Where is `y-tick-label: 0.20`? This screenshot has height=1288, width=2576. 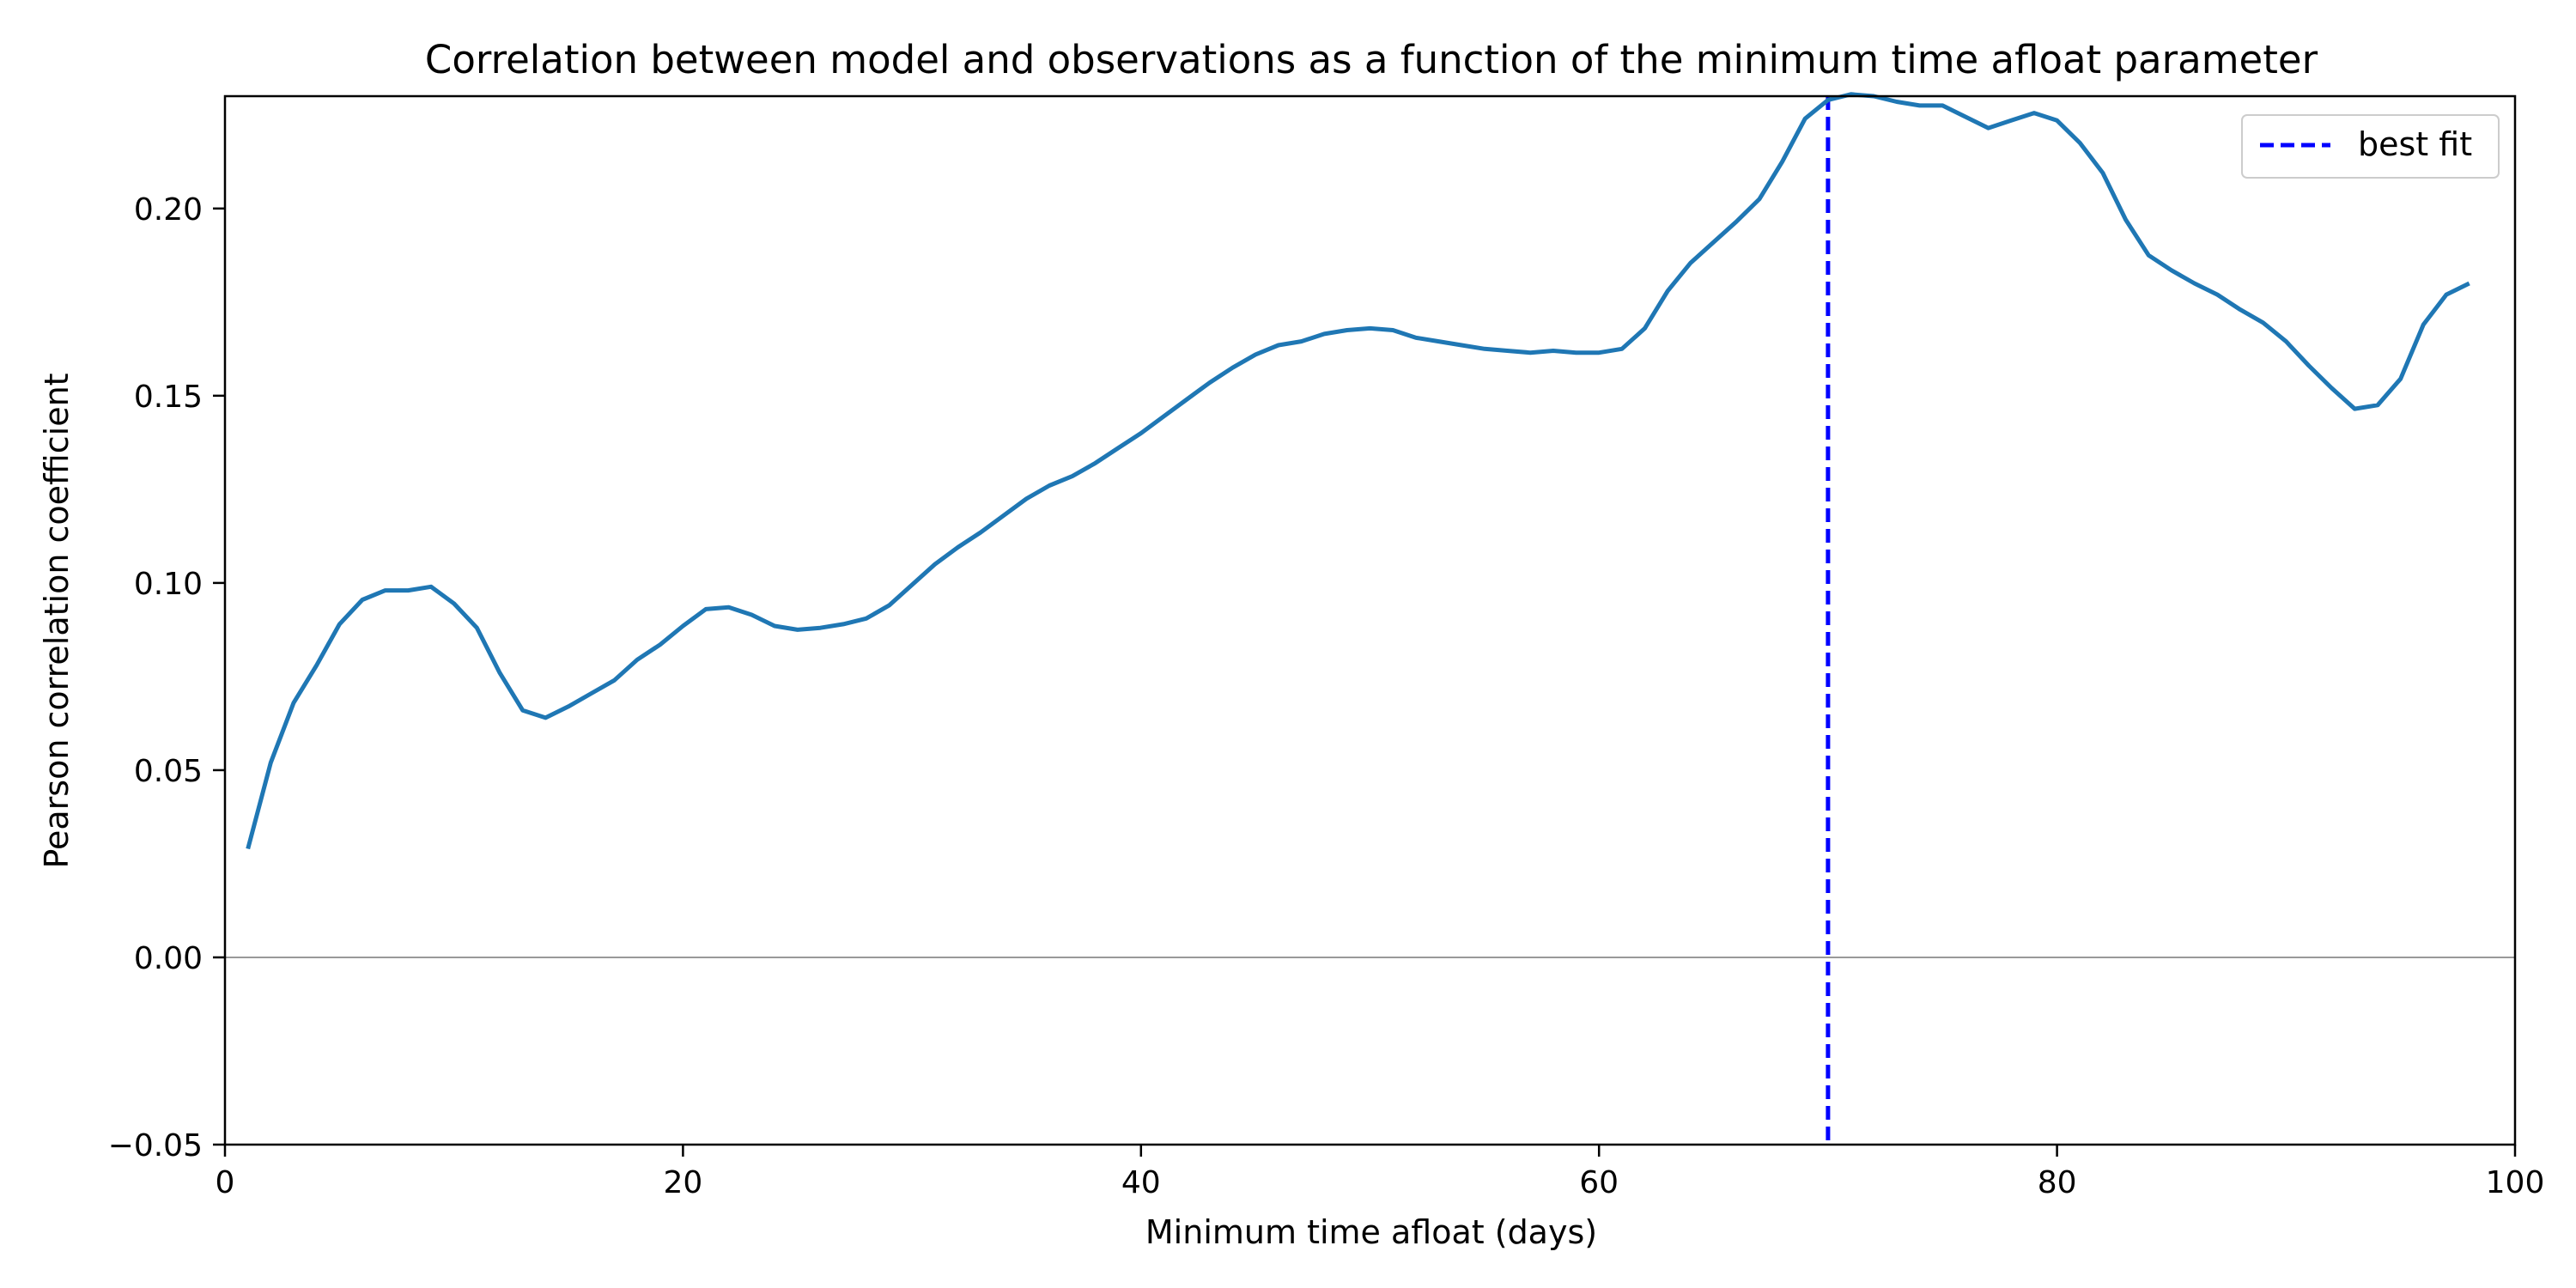 y-tick-label: 0.20 is located at coordinates (169, 210).